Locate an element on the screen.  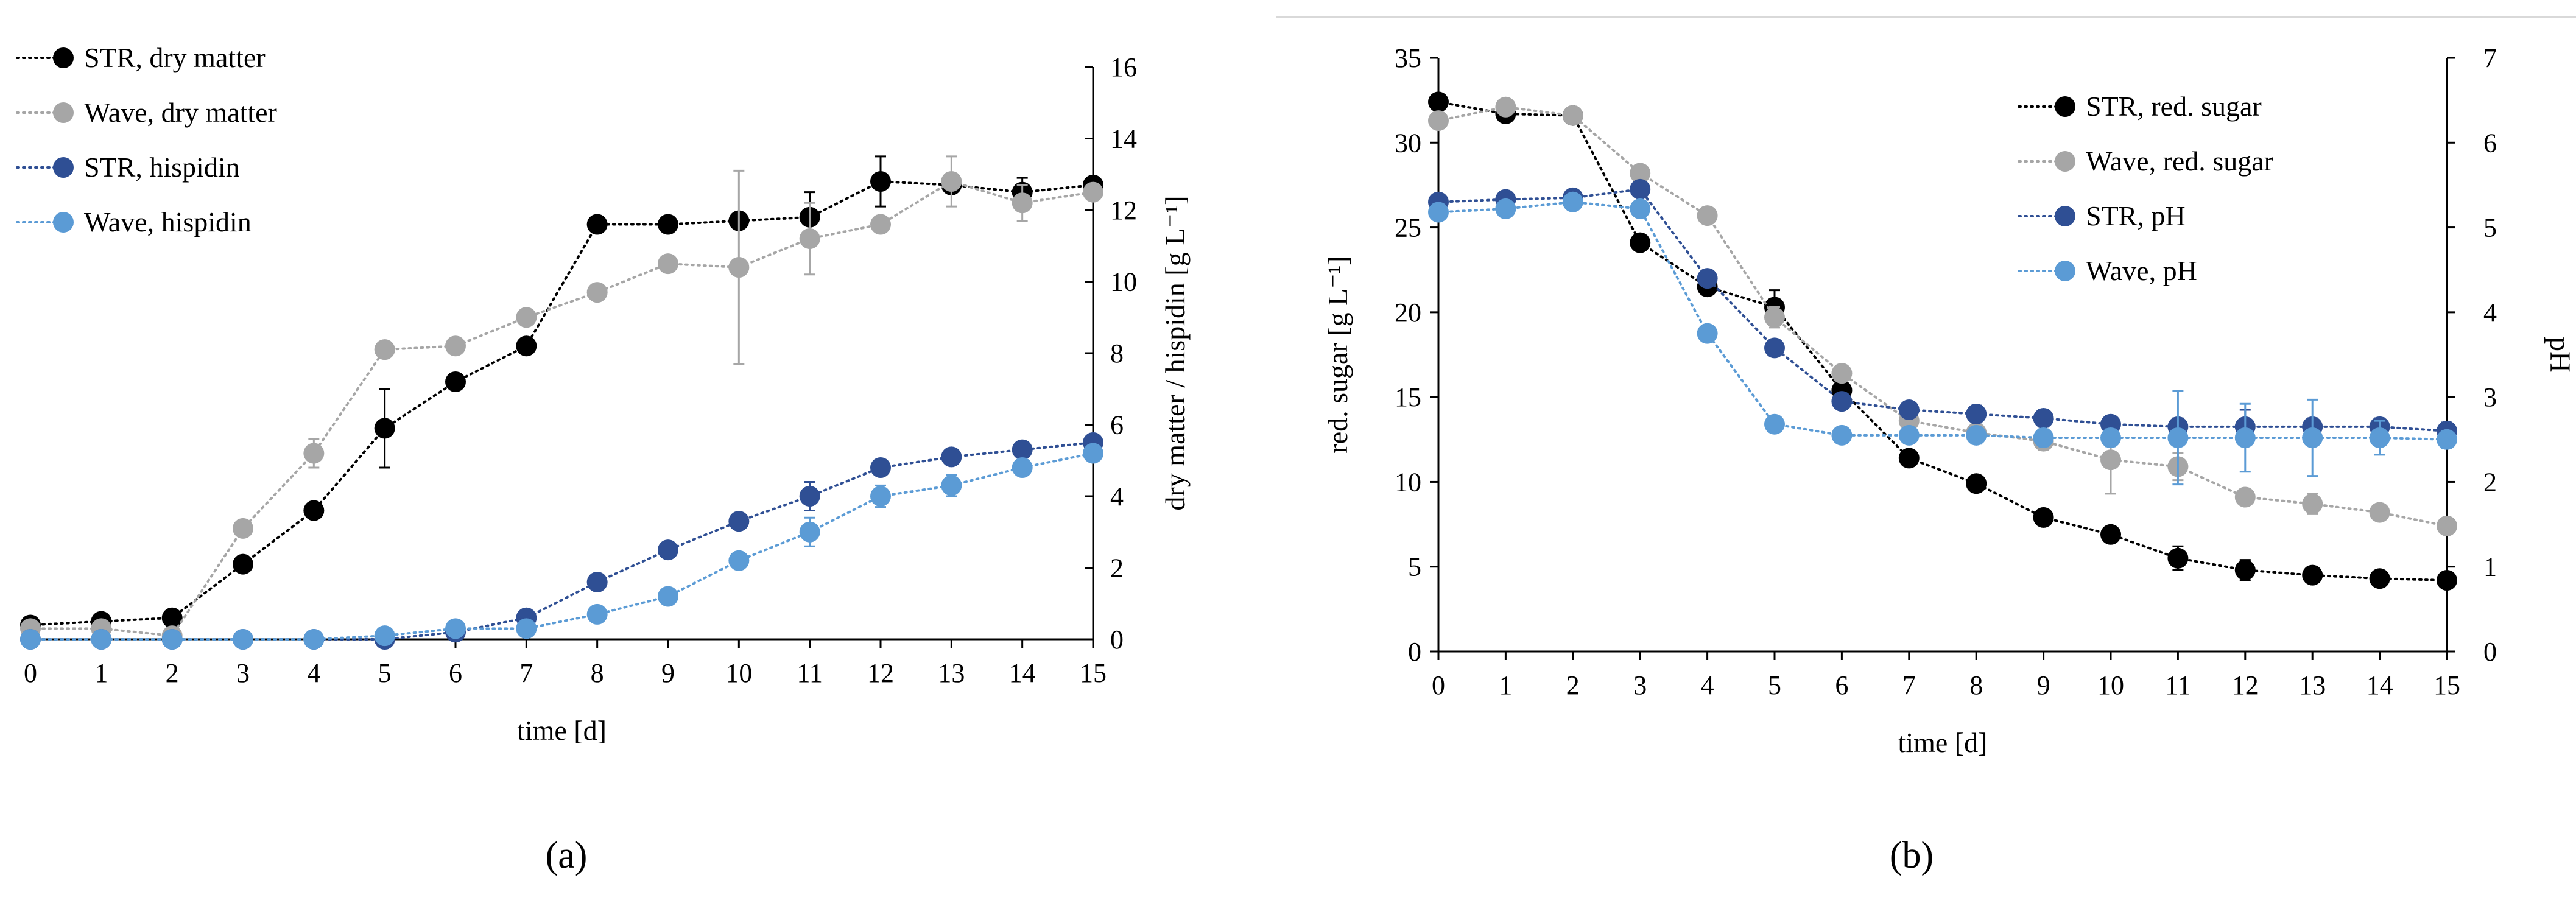
legend-label: Wave, dry matter is located at coordinates (180, 112).